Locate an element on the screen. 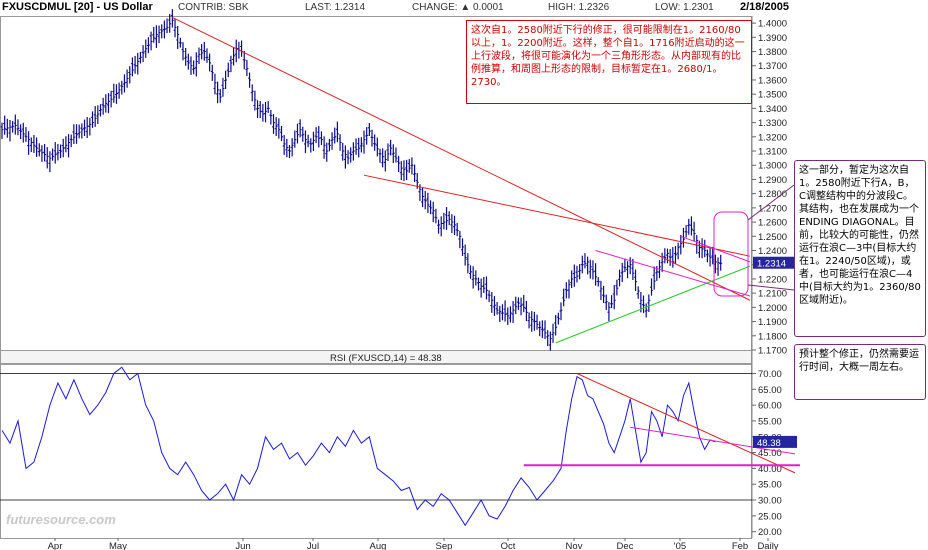 The image size is (928, 550). rsi-tick-label: 65.00 is located at coordinates (770, 390).